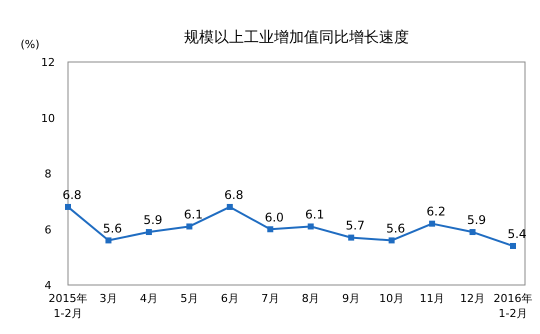 The height and width of the screenshot is (334, 540). I want to click on x-tick-label: 10月, so click(391, 298).